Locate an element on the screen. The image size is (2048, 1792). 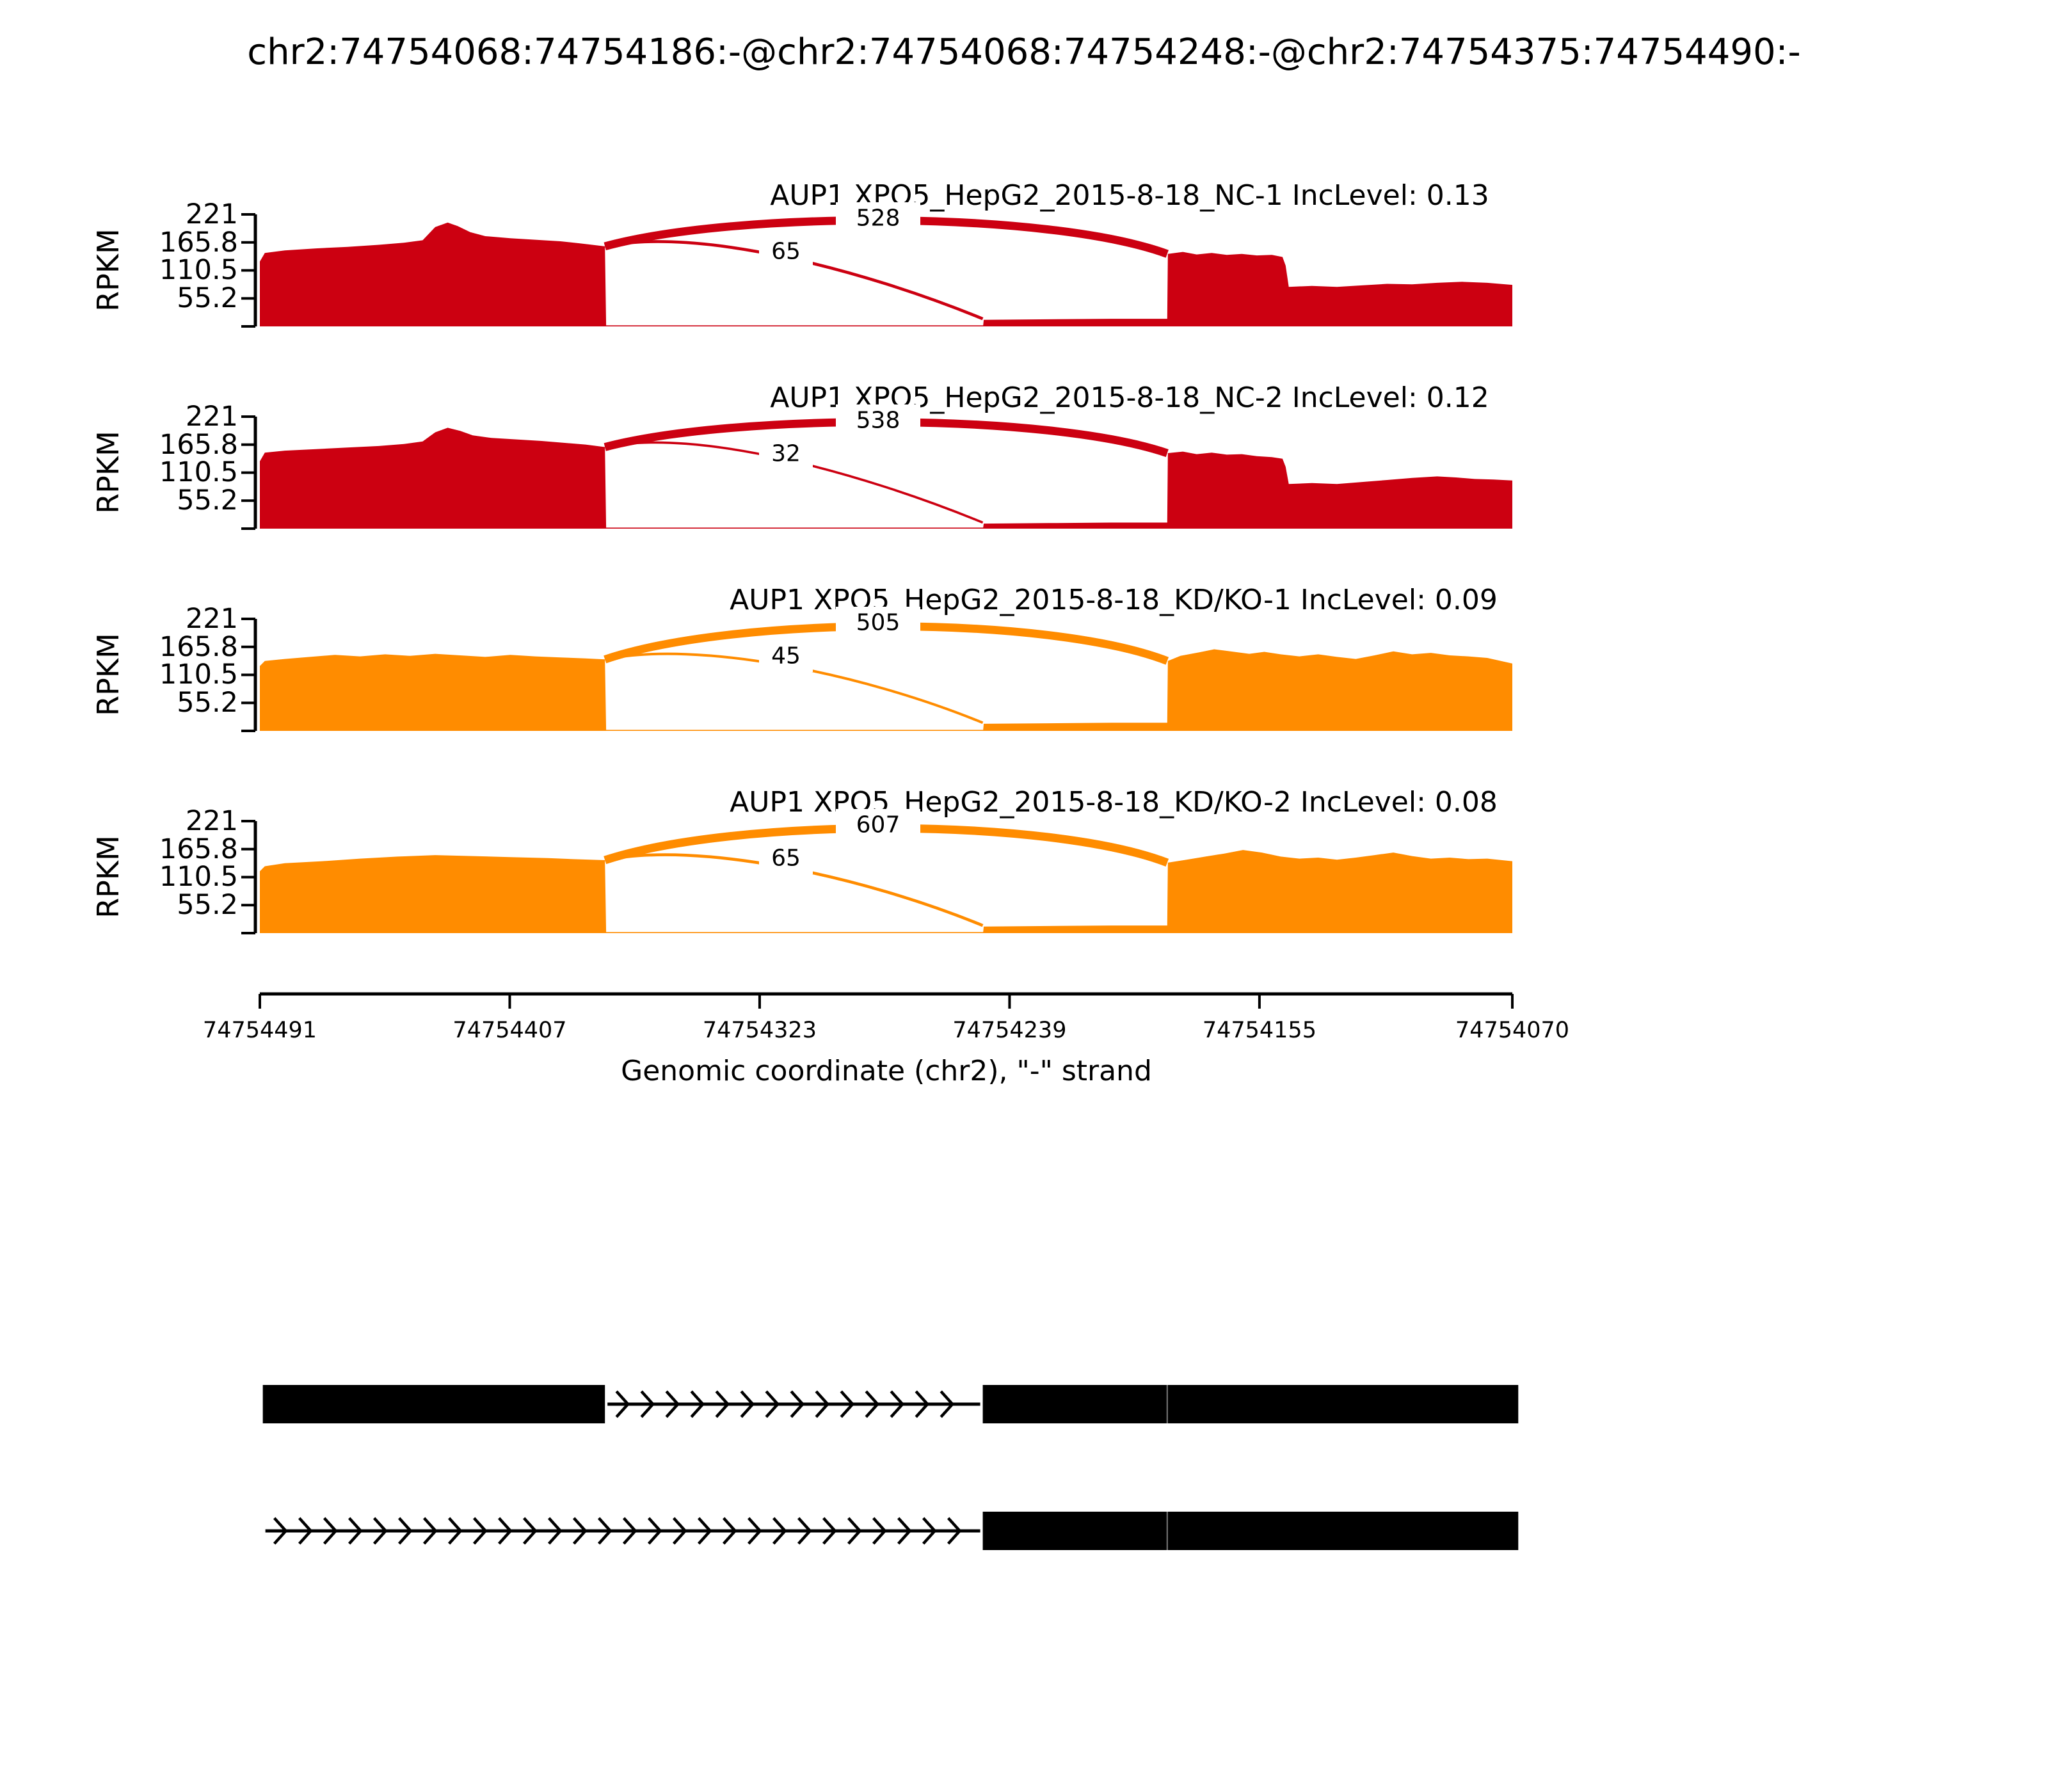
x-tick-label: 74754239 is located at coordinates (1009, 1030).